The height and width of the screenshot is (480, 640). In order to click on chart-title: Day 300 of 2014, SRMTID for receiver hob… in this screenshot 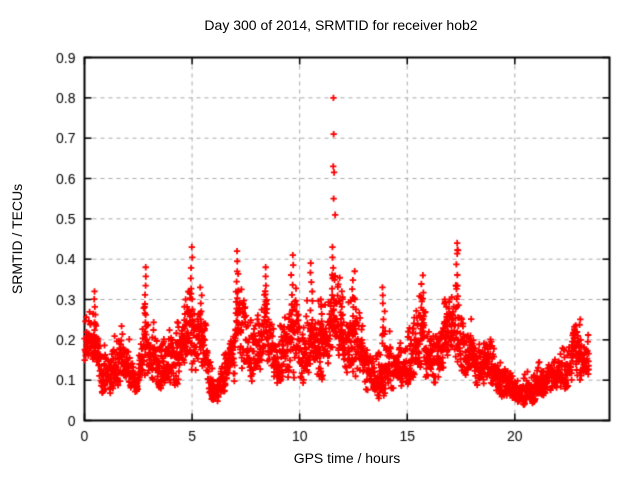, I will do `click(341, 25)`.